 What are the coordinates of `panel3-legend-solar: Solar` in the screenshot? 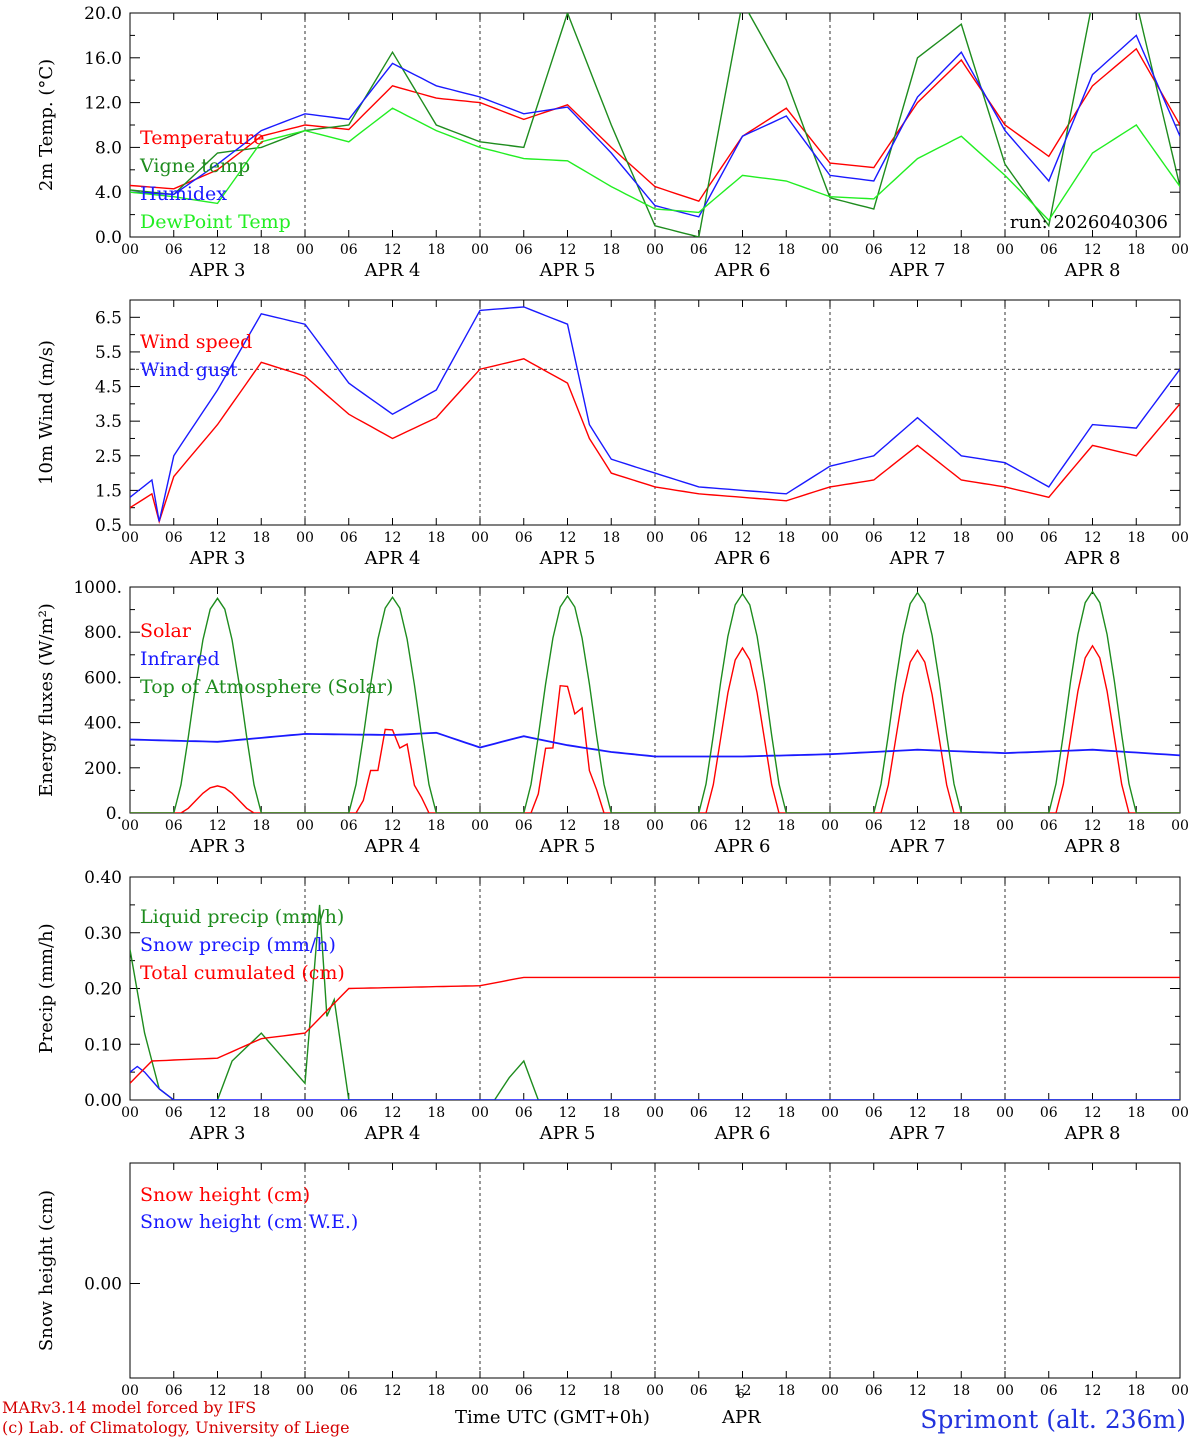 It's located at (166, 631).